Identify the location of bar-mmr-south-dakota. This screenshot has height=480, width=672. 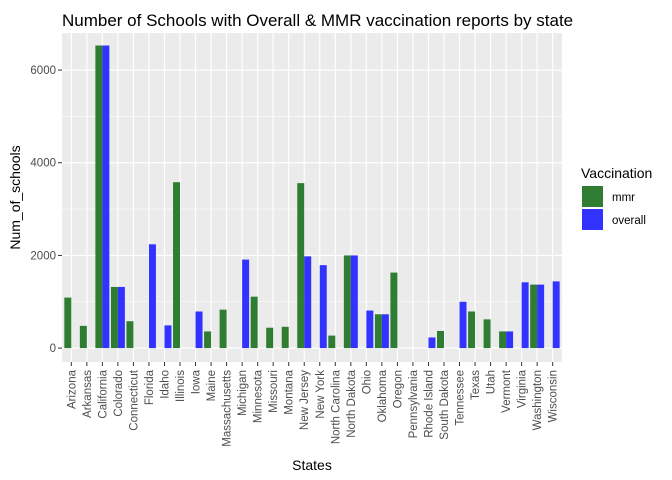
(440, 339).